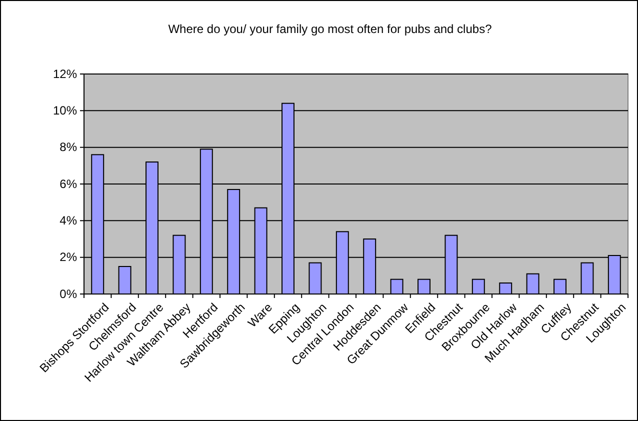  I want to click on y-tick-label: 6%, so click(69, 183).